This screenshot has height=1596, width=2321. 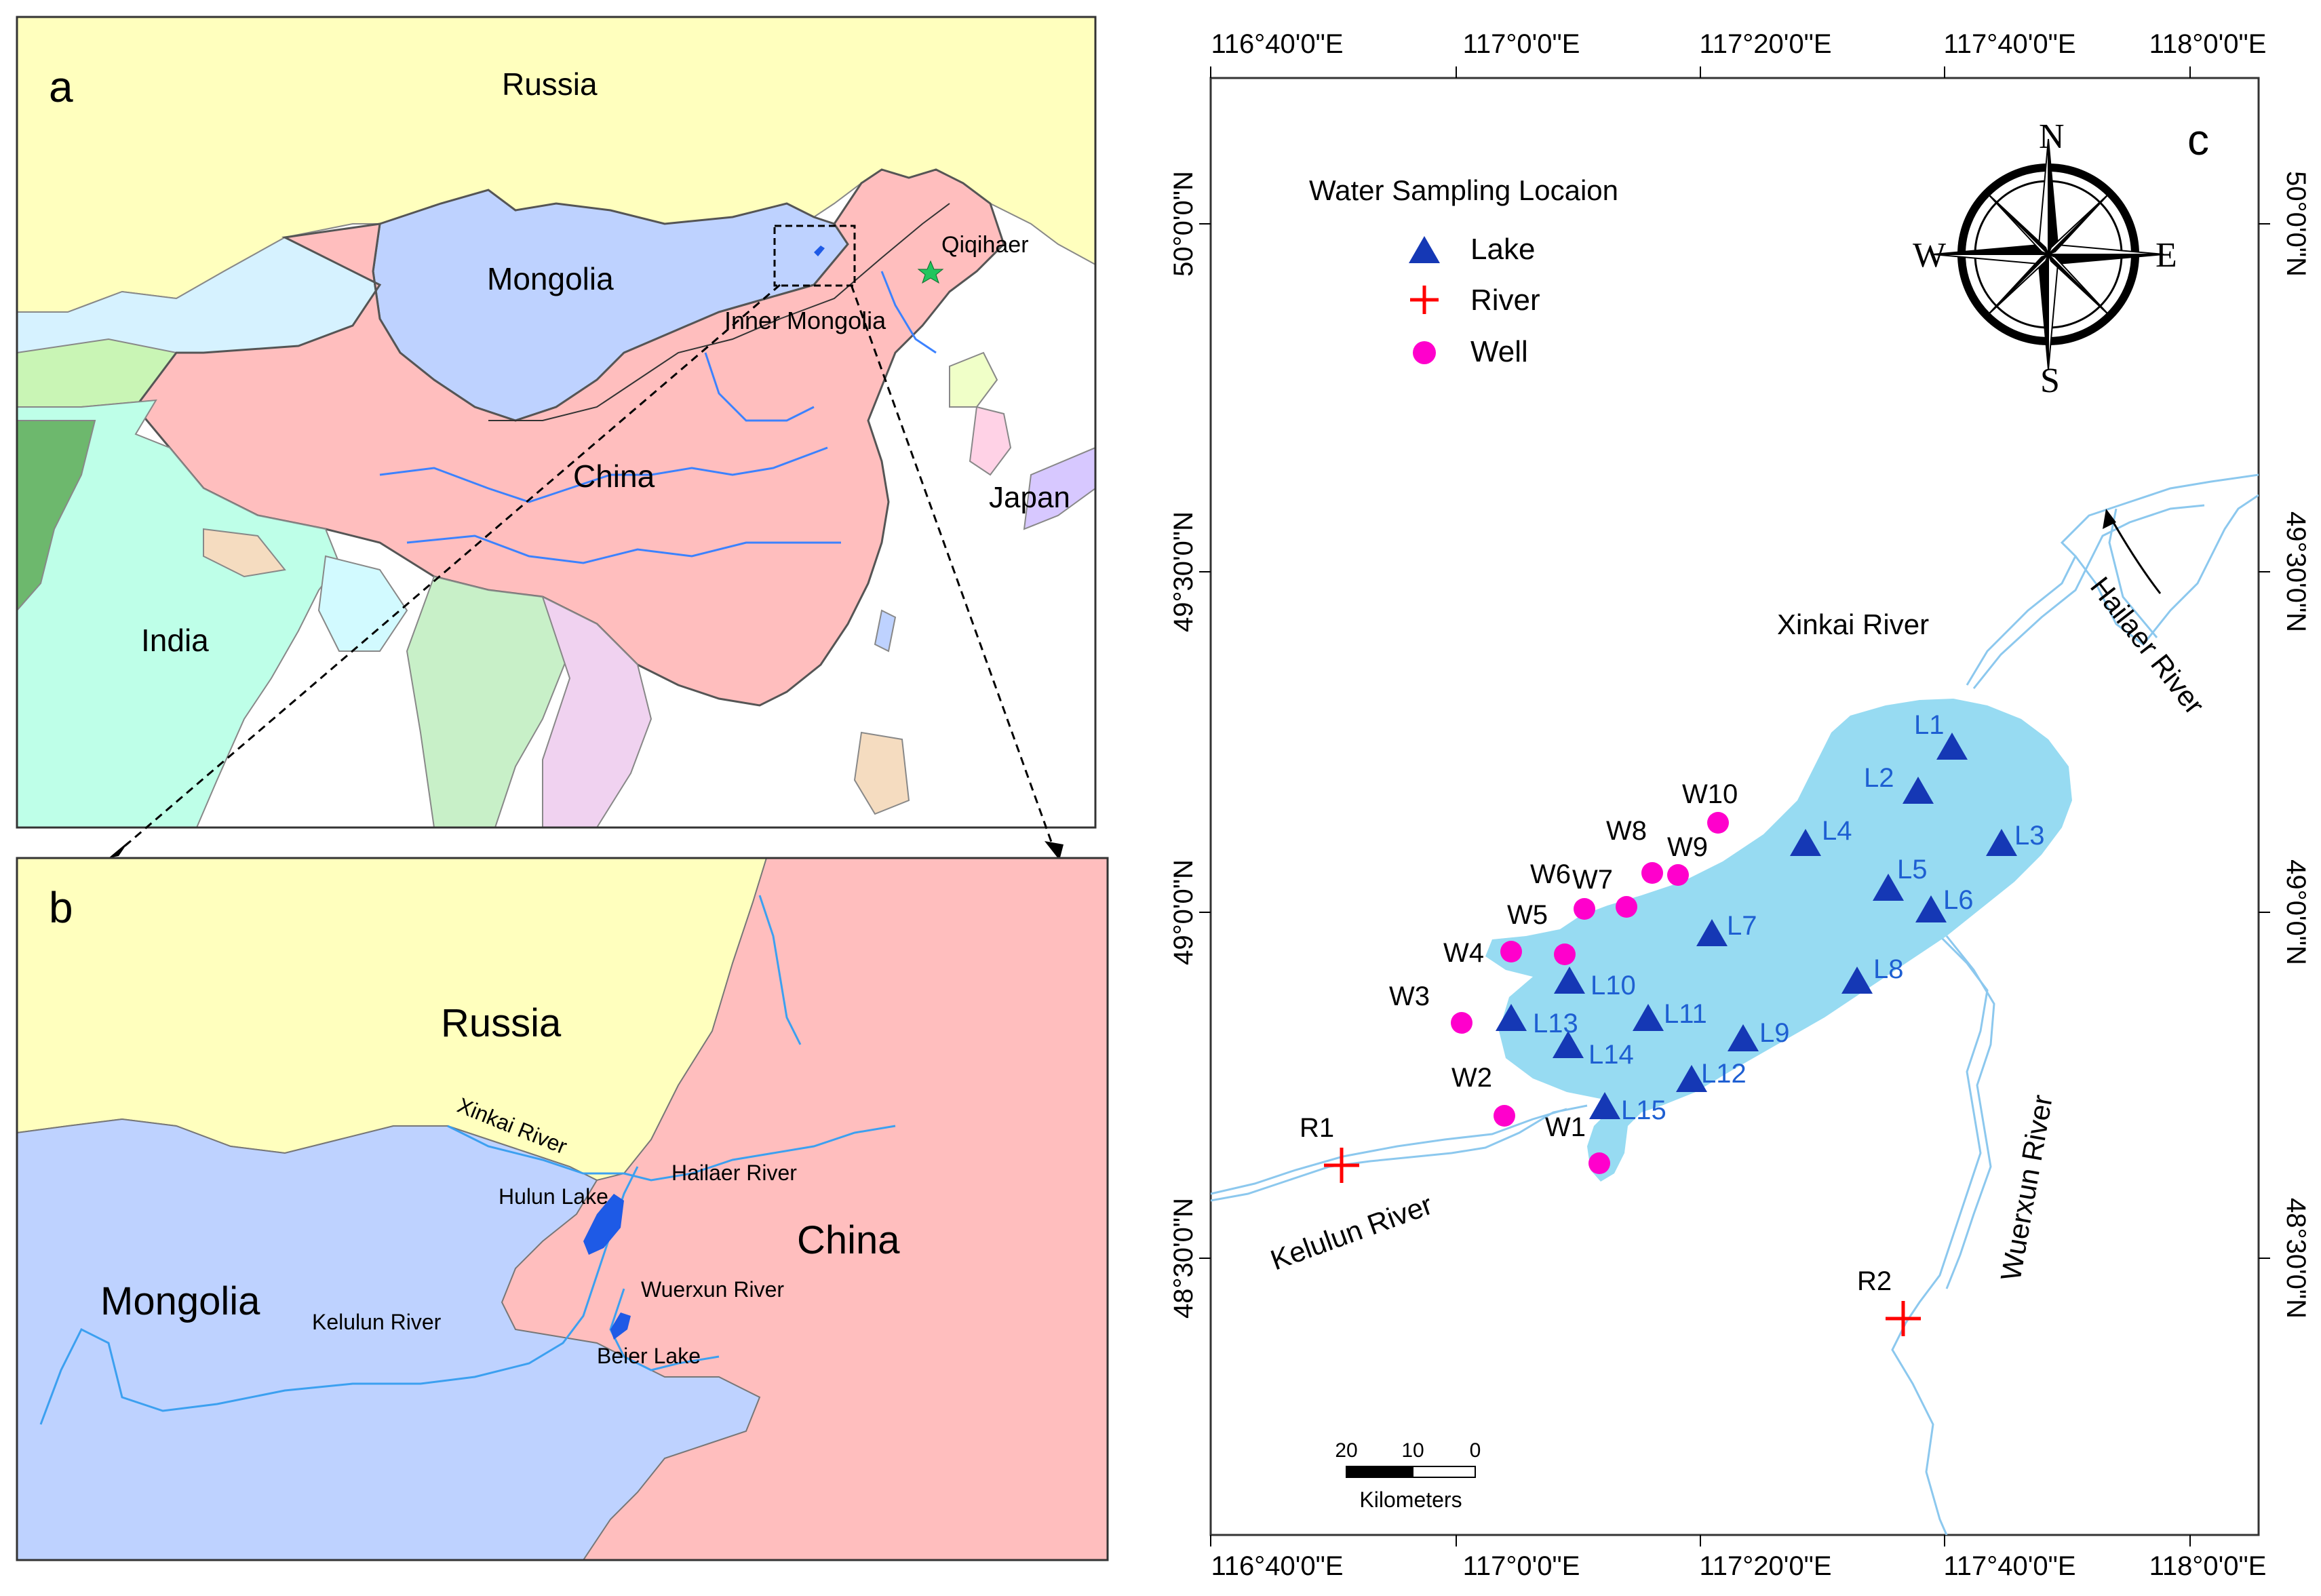 What do you see at coordinates (1521, 1566) in the screenshot?
I see `bottom-tick-label: 117°0'0"E` at bounding box center [1521, 1566].